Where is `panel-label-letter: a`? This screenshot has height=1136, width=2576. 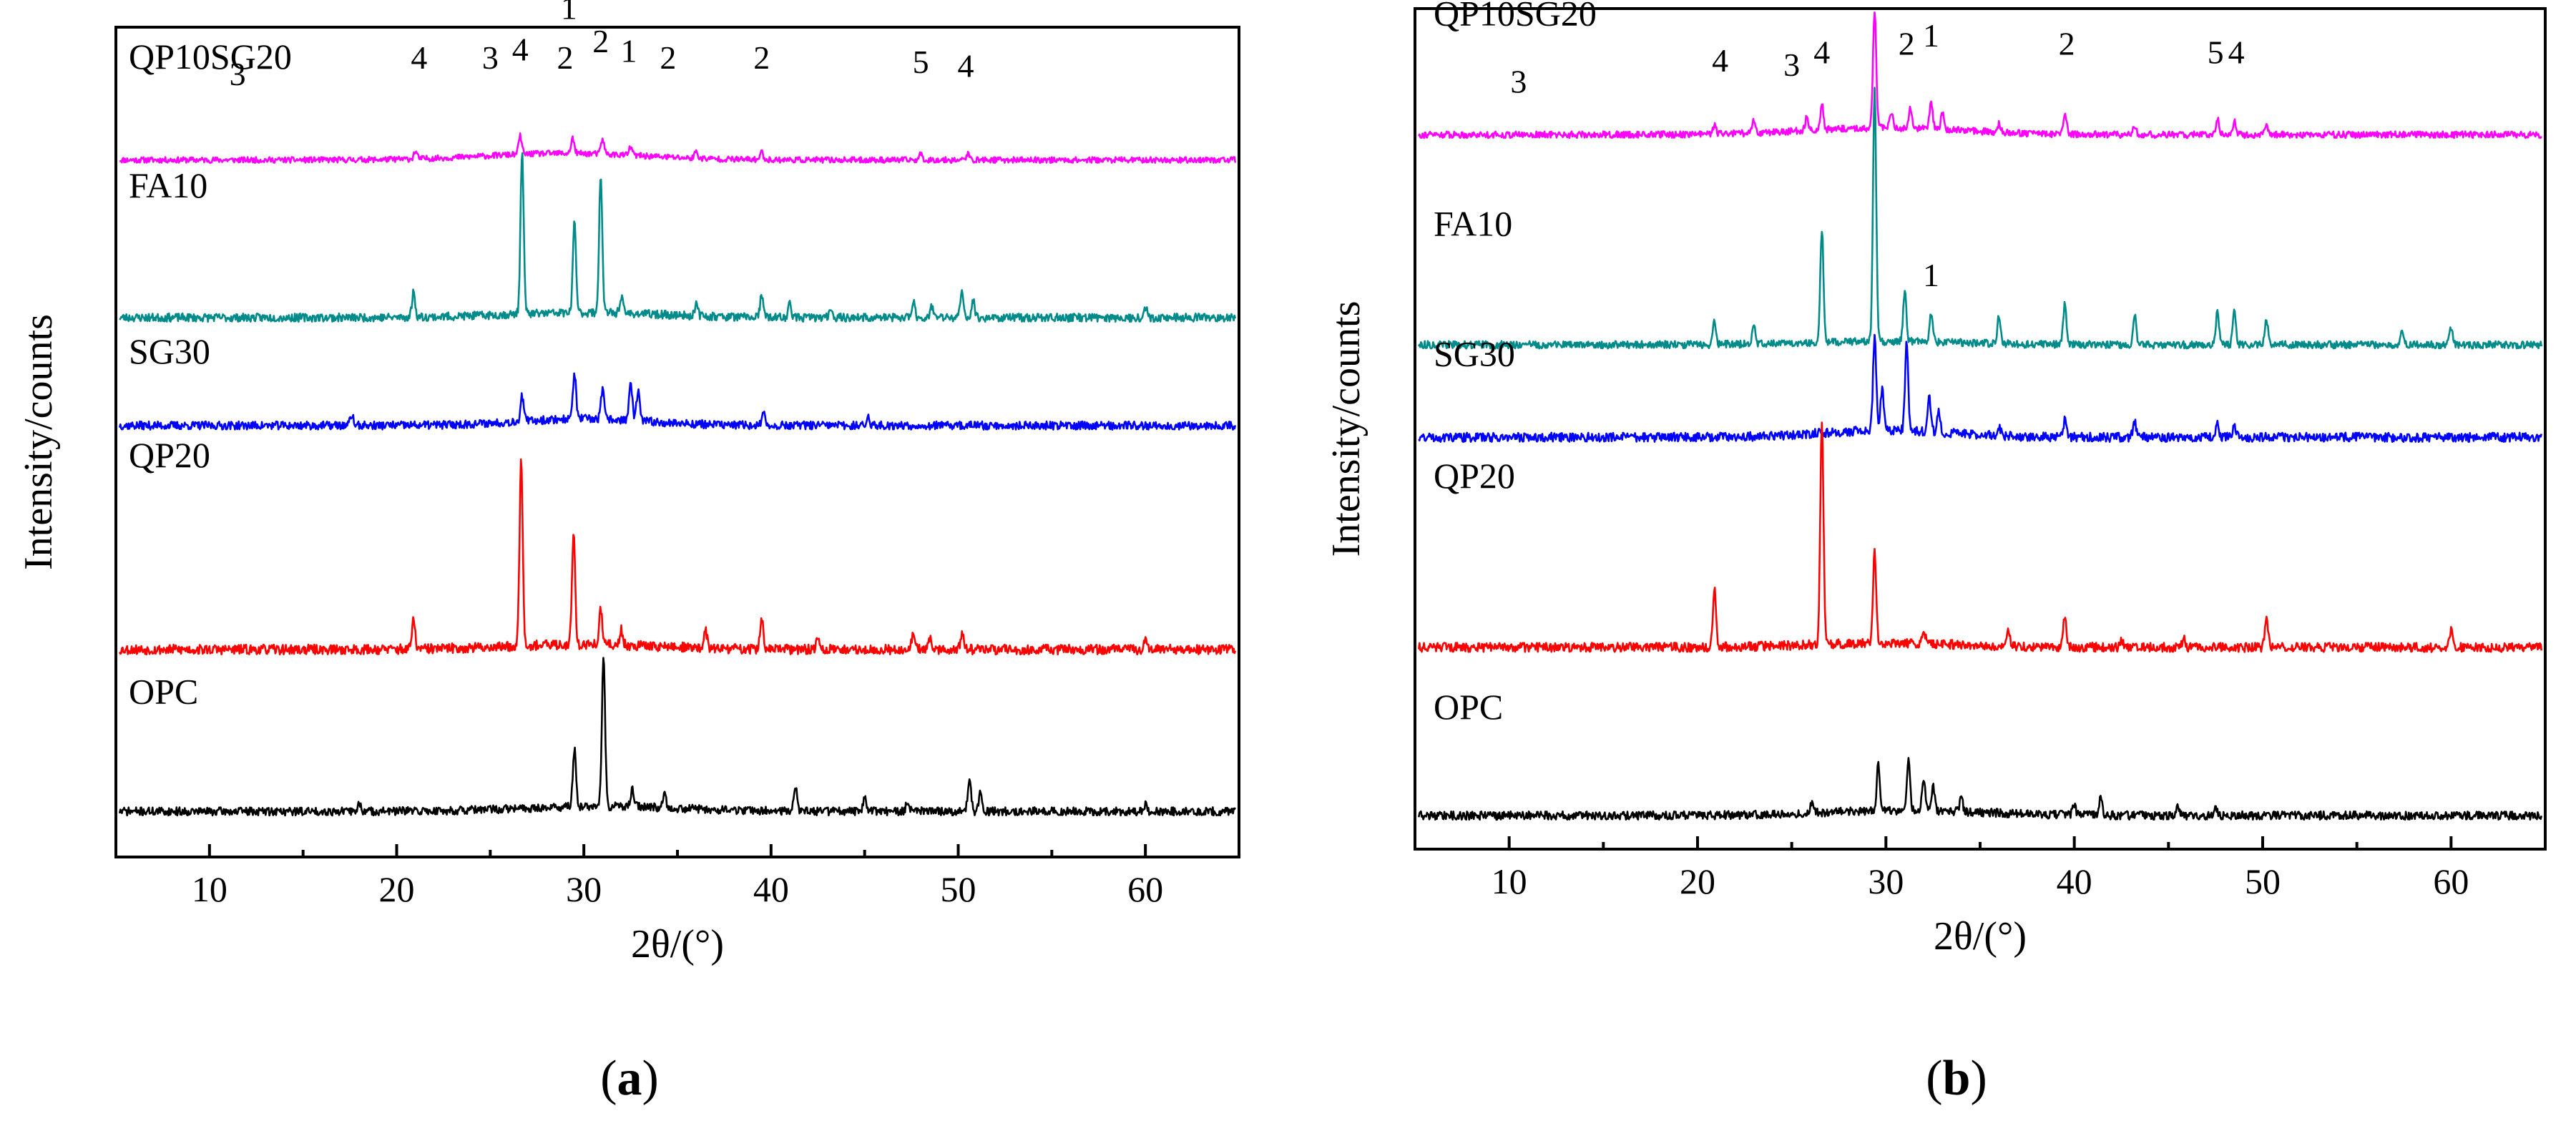 panel-label-letter: a is located at coordinates (629, 1078).